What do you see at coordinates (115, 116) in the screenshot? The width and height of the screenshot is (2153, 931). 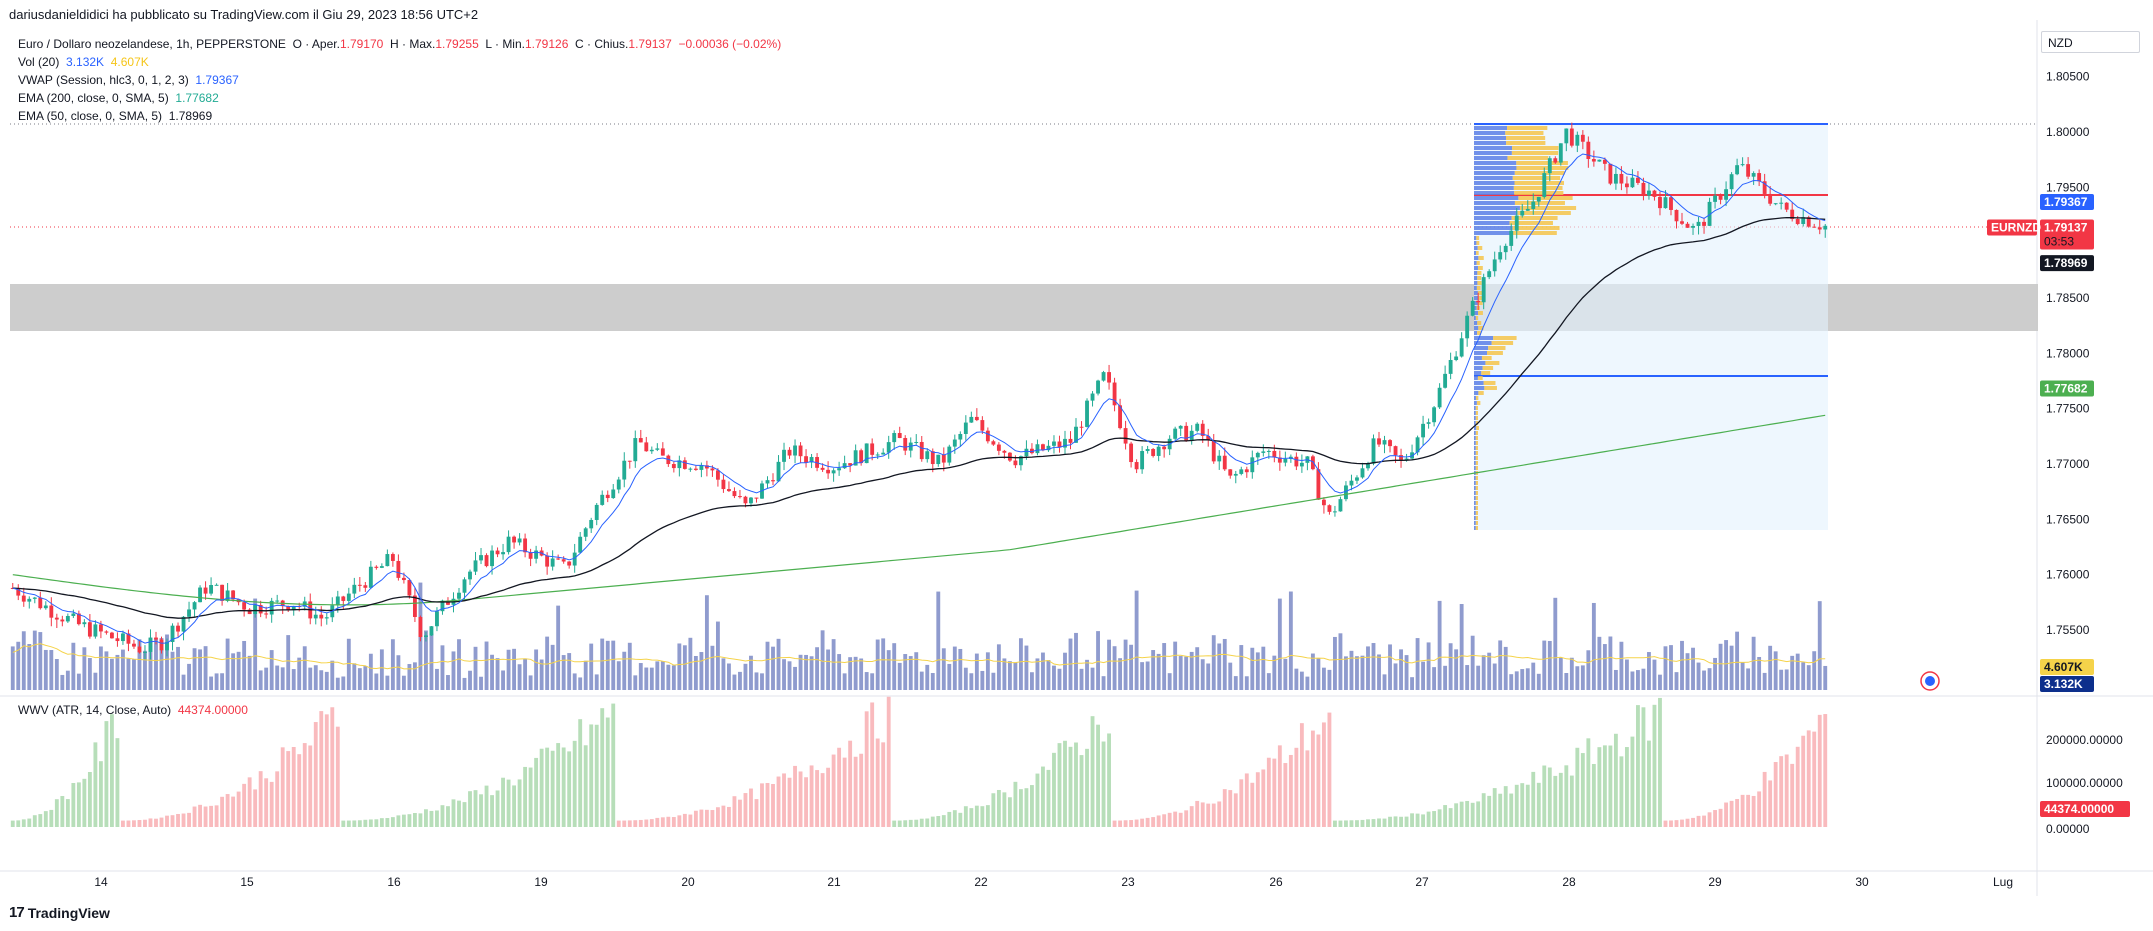 I see `ema50-legend-row: EMA (50, close, 0, SMA, 5) 1.78969` at bounding box center [115, 116].